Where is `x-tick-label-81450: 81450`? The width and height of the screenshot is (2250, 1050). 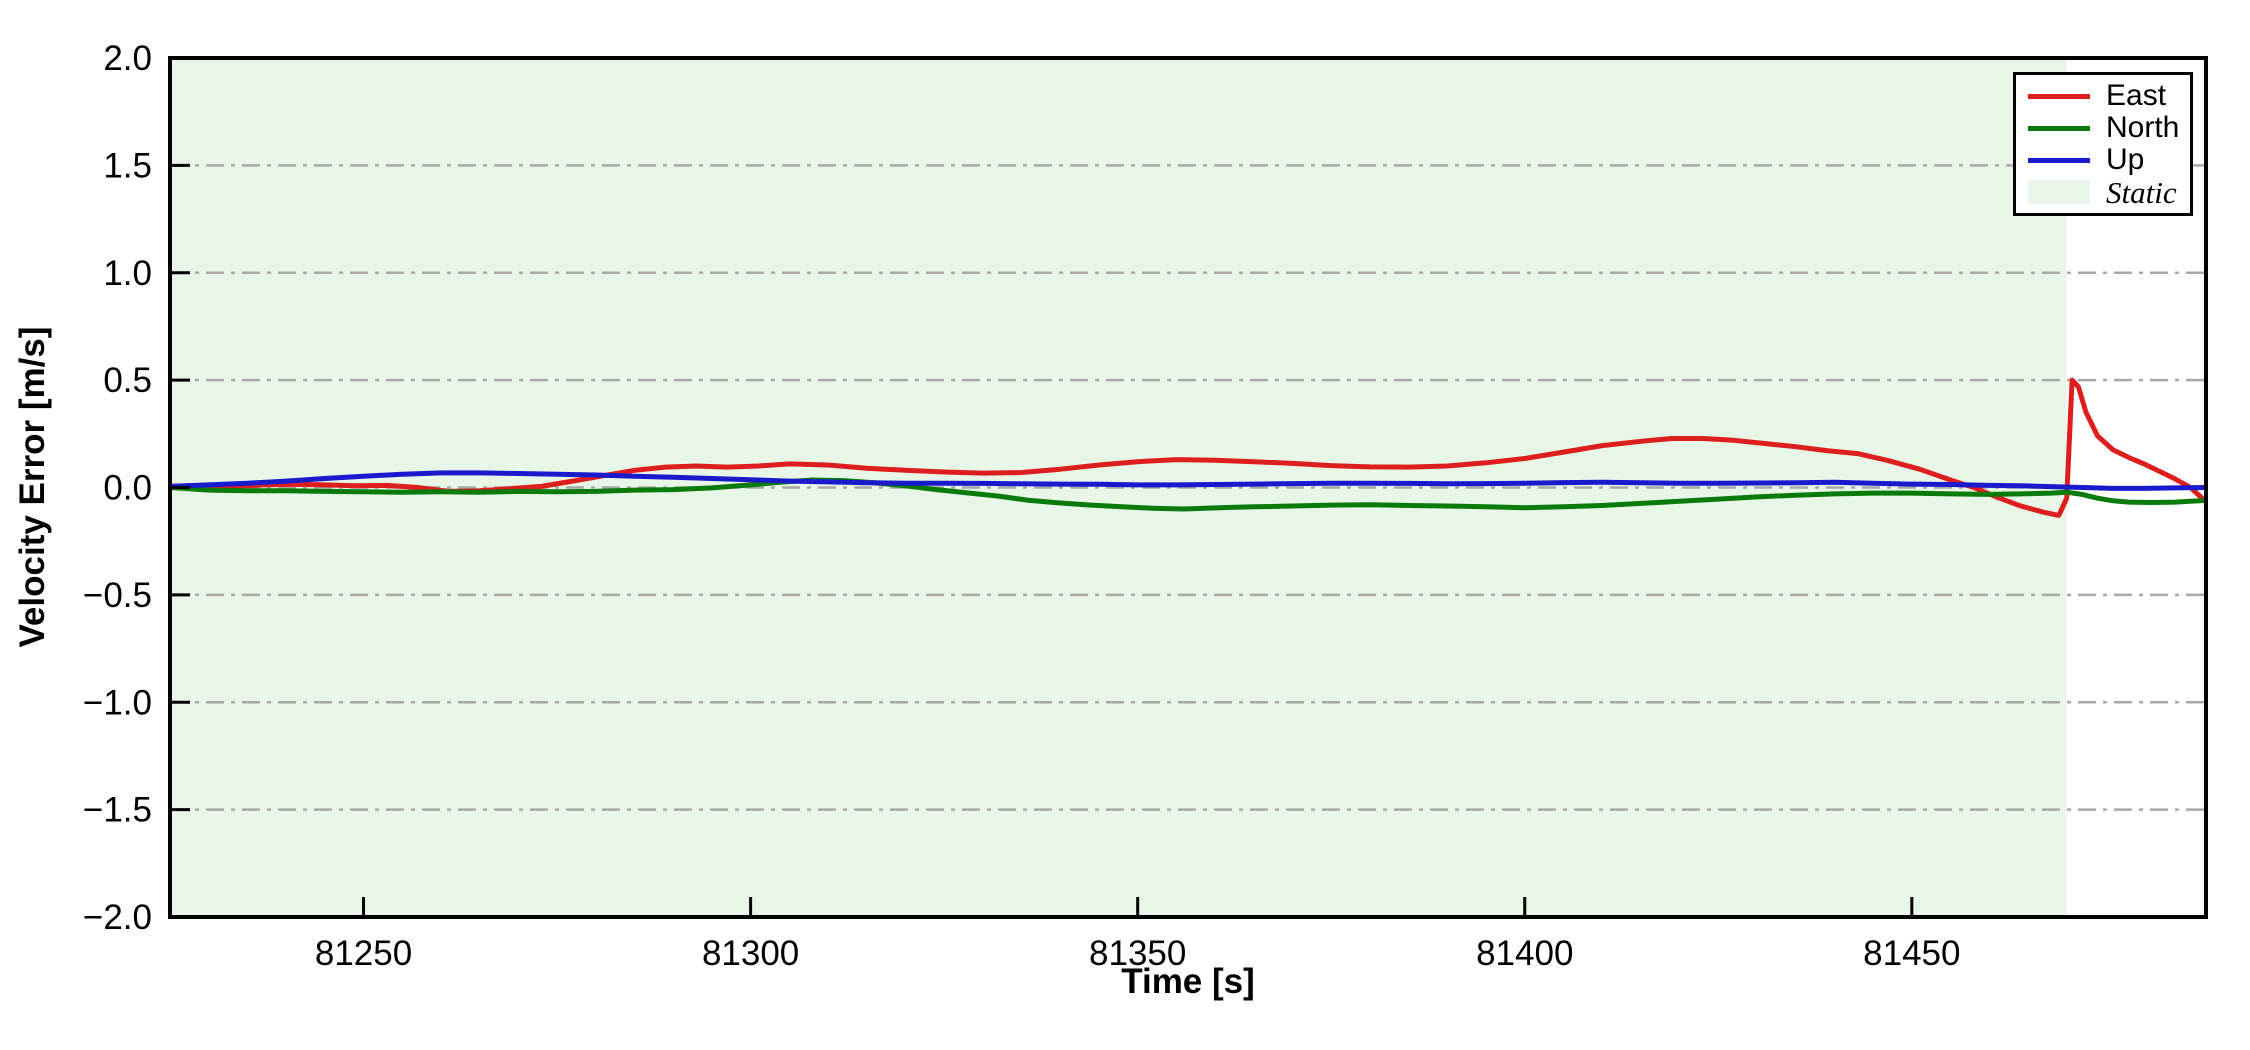 x-tick-label-81450: 81450 is located at coordinates (1911, 953).